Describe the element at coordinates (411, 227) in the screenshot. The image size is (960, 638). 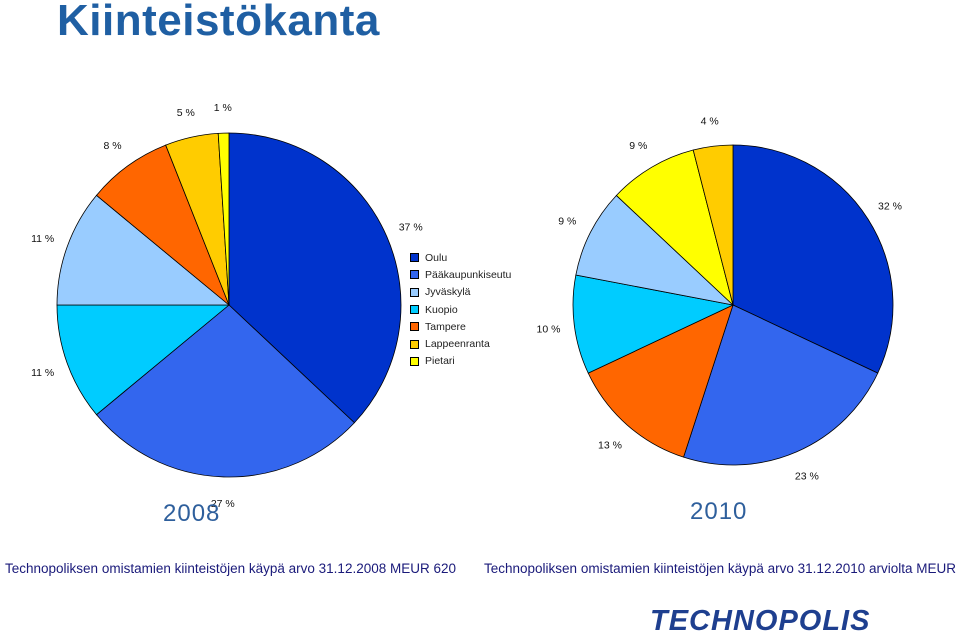
I see `slice-label-2008-oulu: 37 %` at that location.